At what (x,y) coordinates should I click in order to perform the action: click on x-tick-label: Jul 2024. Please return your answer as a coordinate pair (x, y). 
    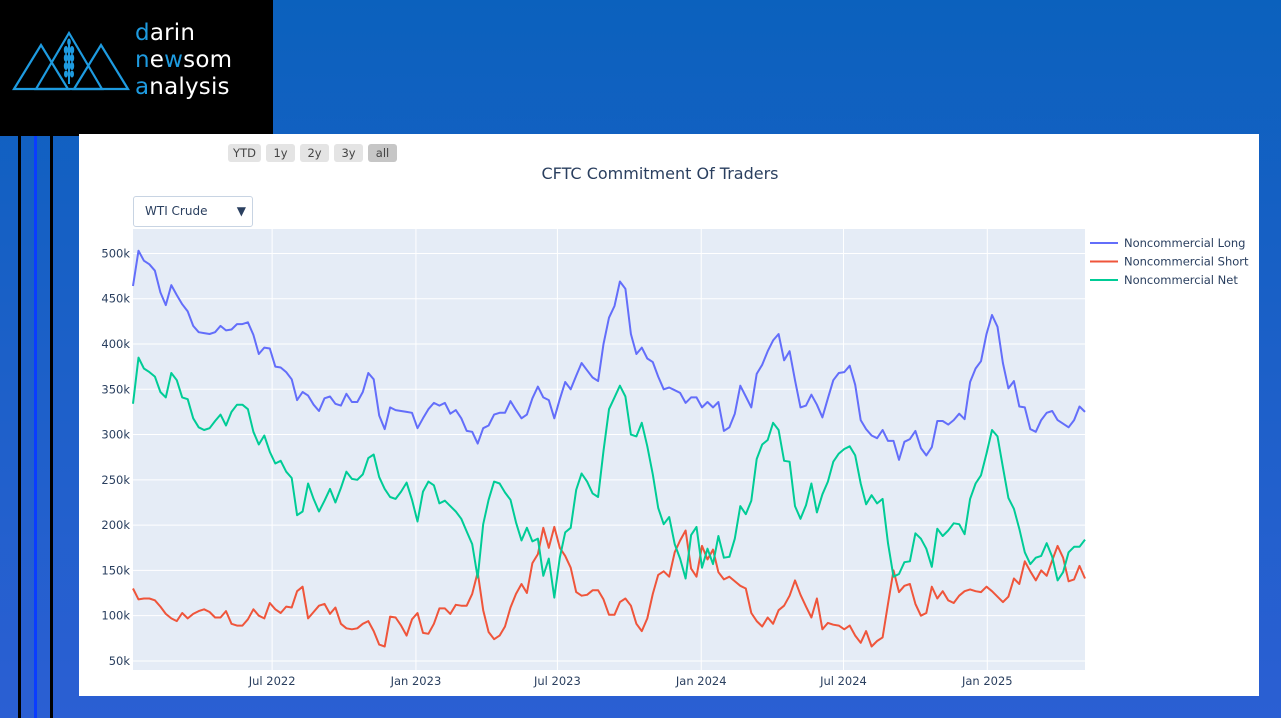
    Looking at the image, I should click on (843, 681).